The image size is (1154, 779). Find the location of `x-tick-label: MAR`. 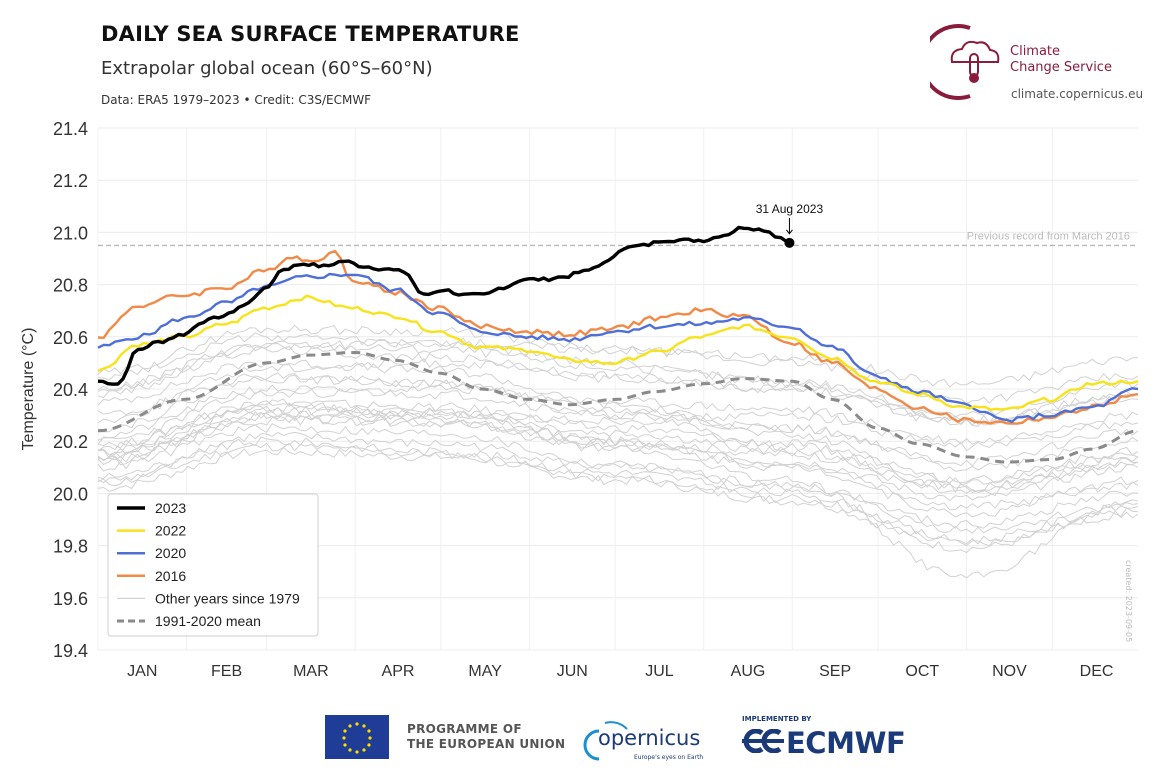

x-tick-label: MAR is located at coordinates (311, 671).